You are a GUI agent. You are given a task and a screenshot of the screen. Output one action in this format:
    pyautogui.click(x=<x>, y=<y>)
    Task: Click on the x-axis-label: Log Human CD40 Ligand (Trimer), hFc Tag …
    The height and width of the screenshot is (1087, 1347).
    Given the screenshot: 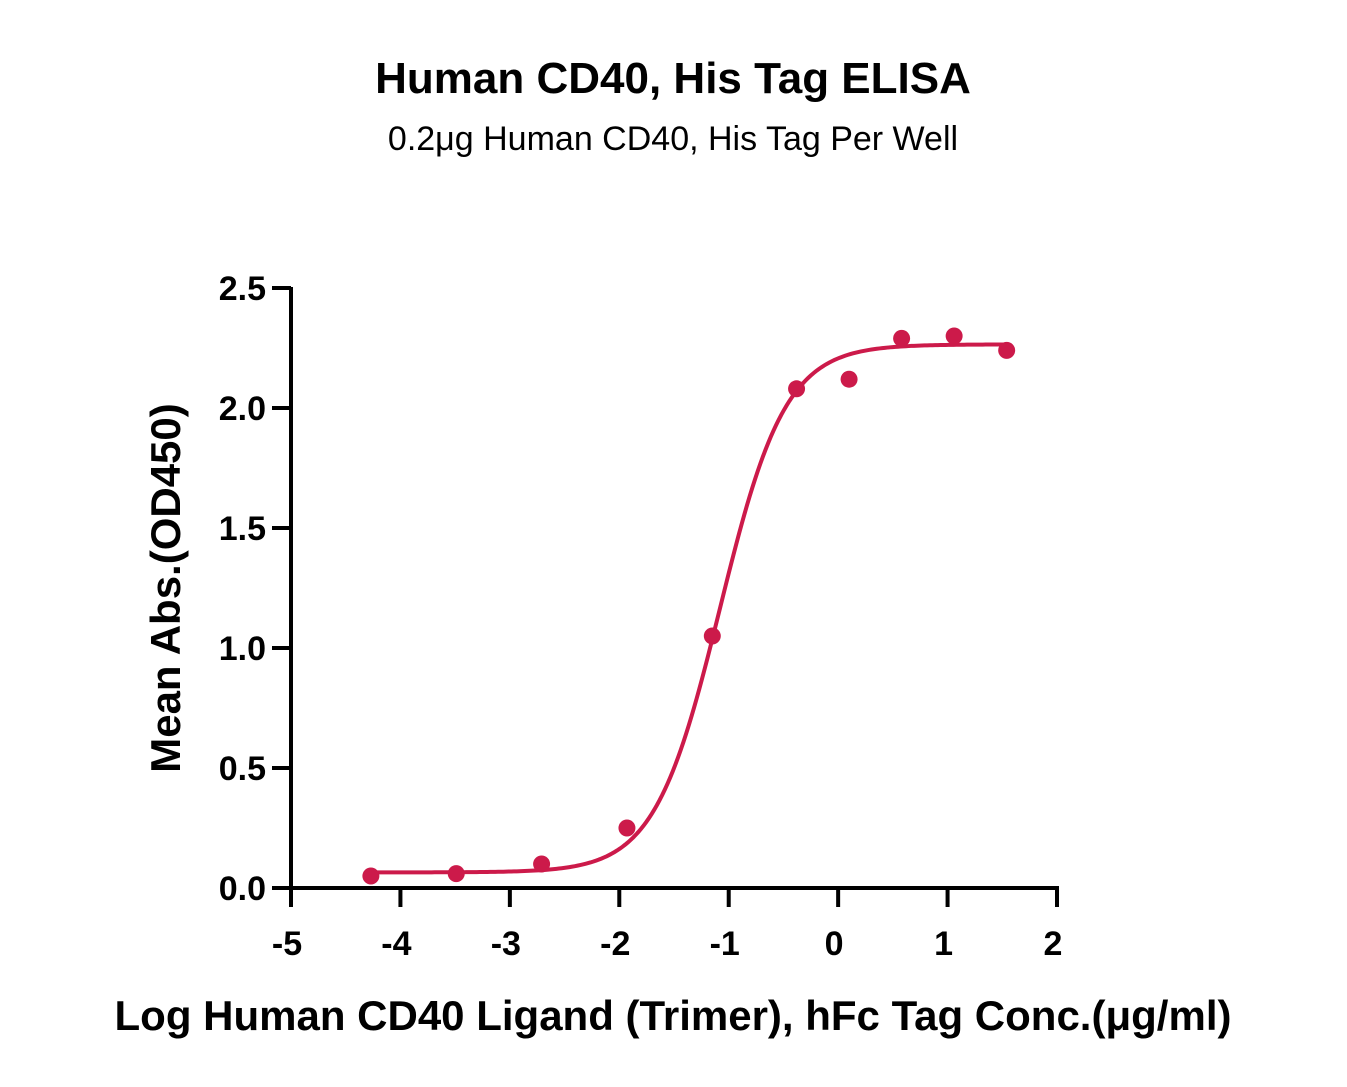 What is the action you would take?
    pyautogui.click(x=673, y=1015)
    